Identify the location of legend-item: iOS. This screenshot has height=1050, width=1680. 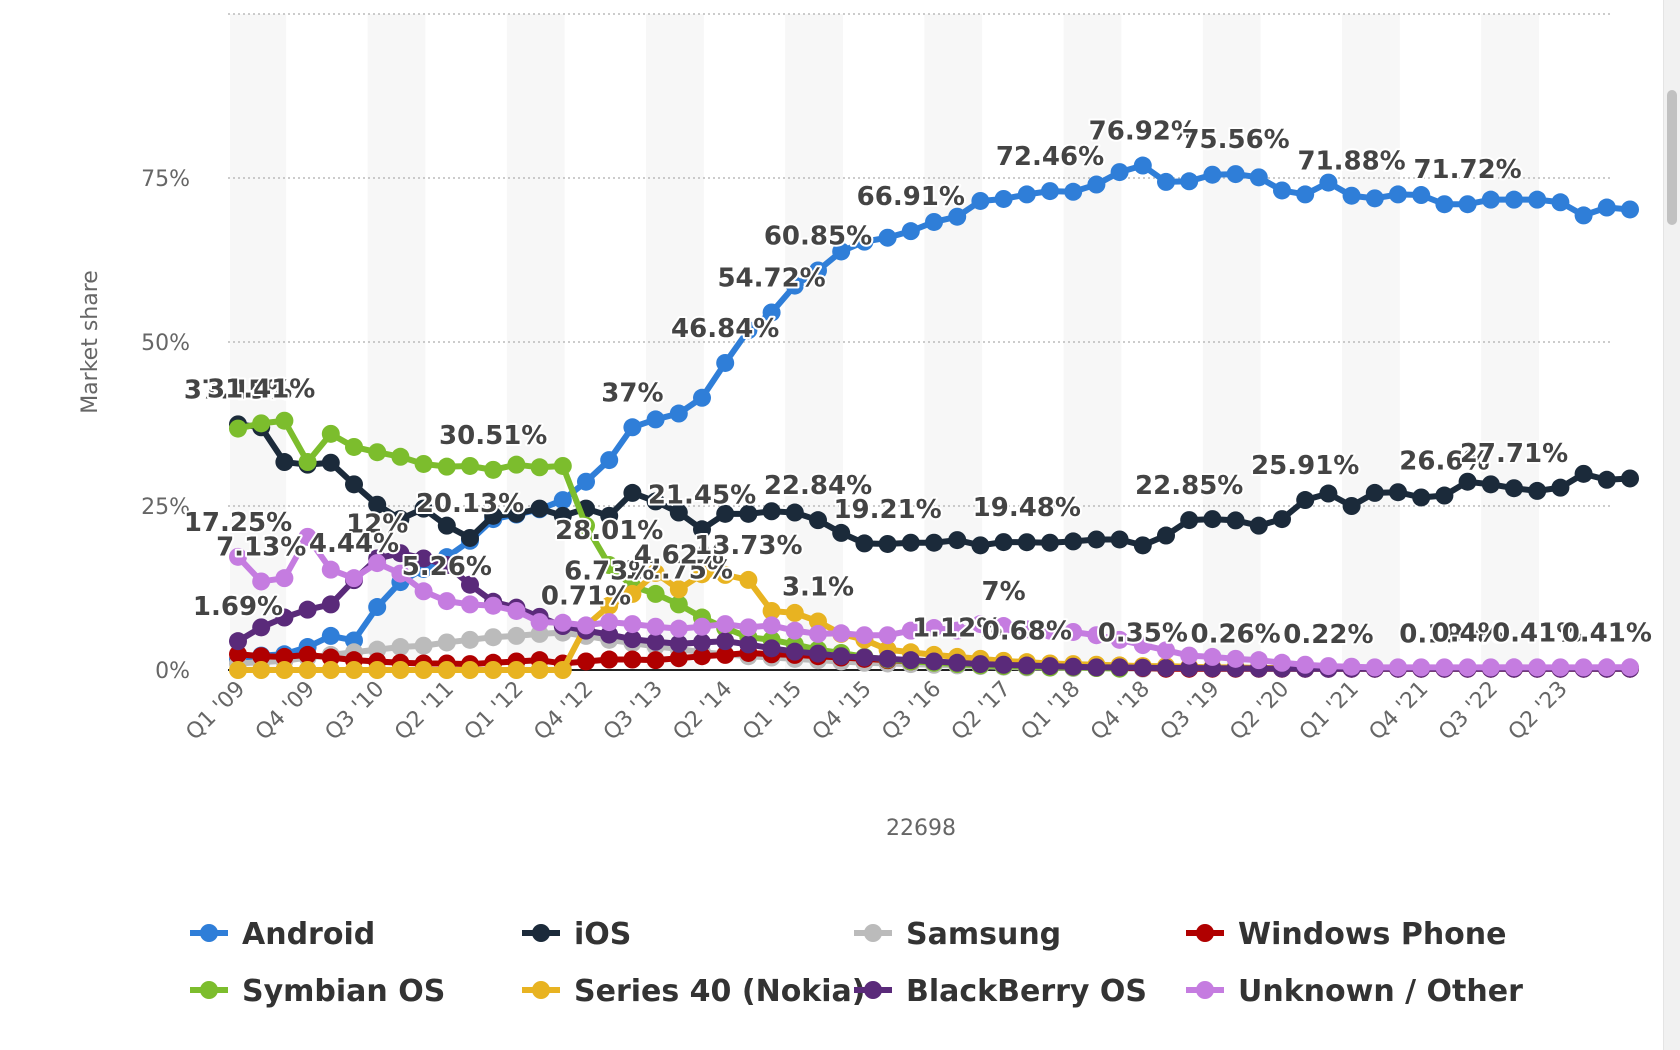
(576, 934).